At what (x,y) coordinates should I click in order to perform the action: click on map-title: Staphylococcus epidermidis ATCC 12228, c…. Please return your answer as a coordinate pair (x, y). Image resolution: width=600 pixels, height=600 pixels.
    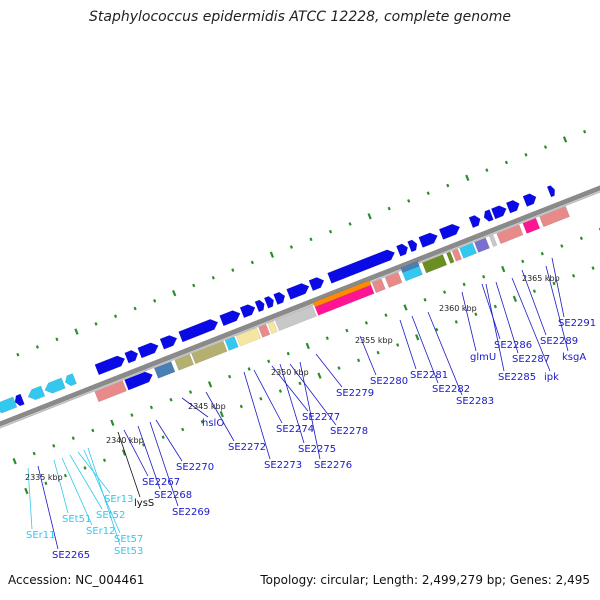
    Looking at the image, I should click on (299, 17).